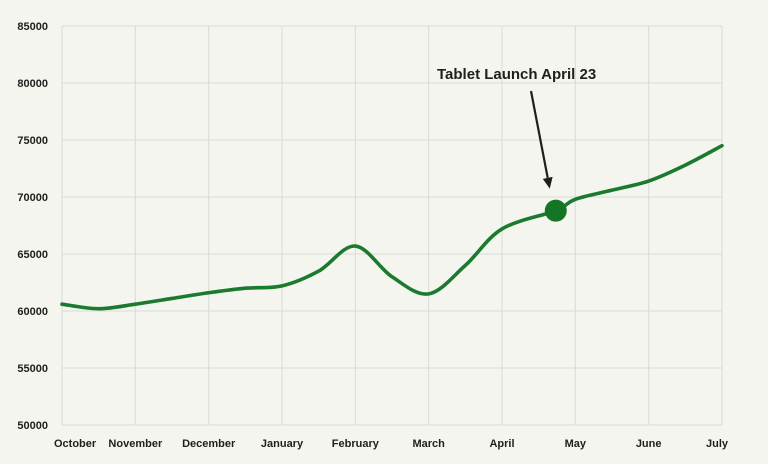 This screenshot has height=464, width=768. Describe the element at coordinates (555, 210) in the screenshot. I see `annotation-marker` at that location.